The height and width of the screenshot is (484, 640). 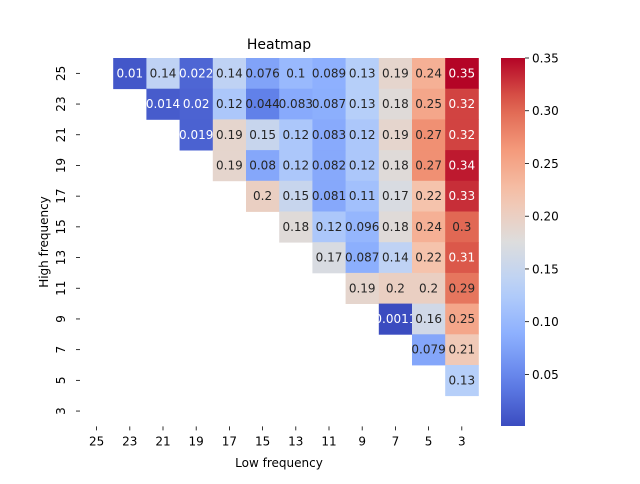 I want to click on y-tick-label: 5, so click(x=61, y=381).